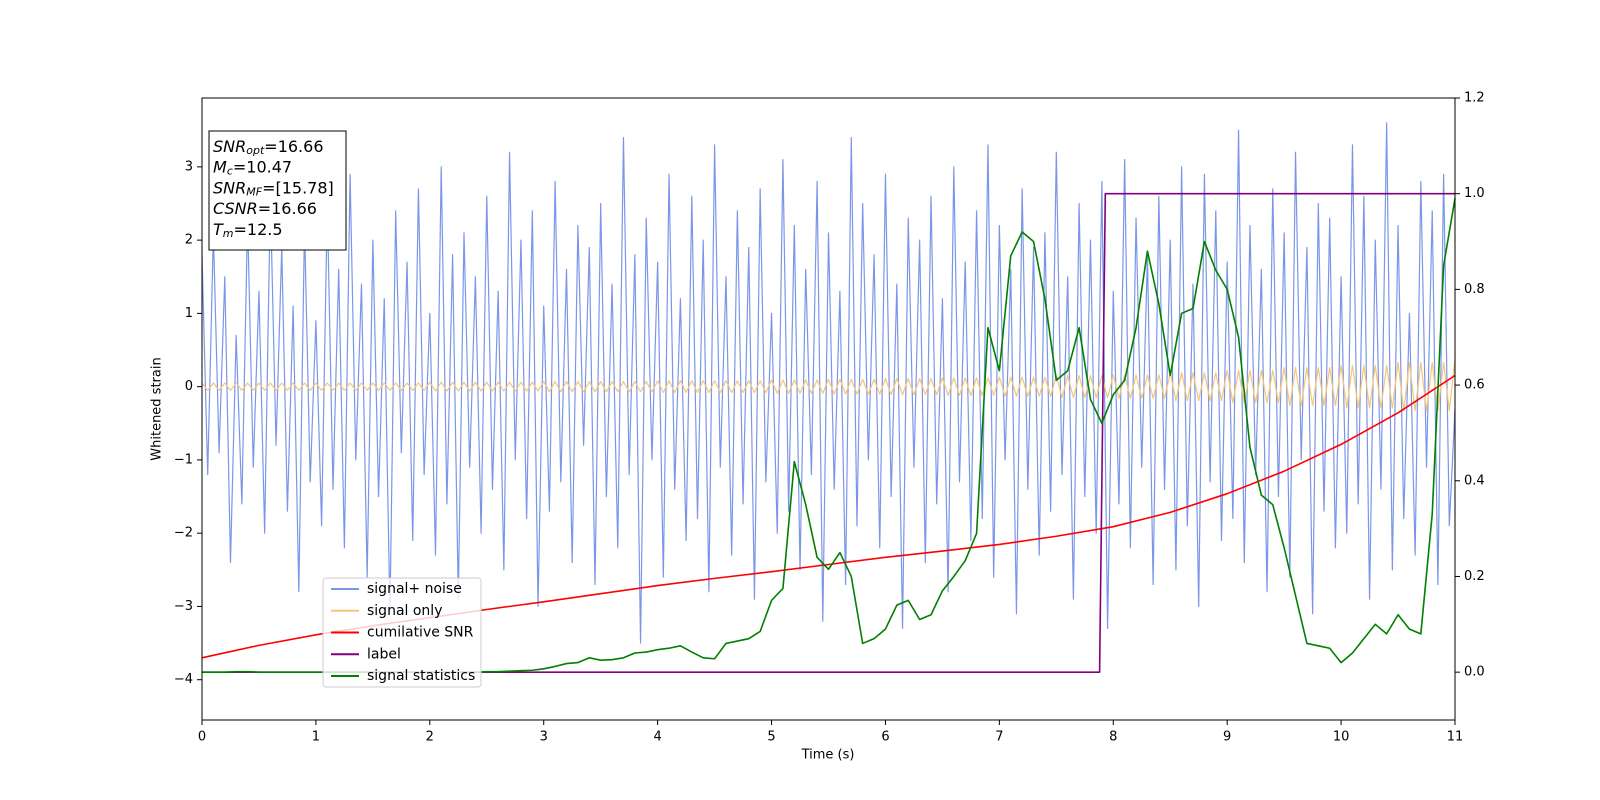  Describe the element at coordinates (404, 611) in the screenshot. I see `legend-label: signal only` at that location.